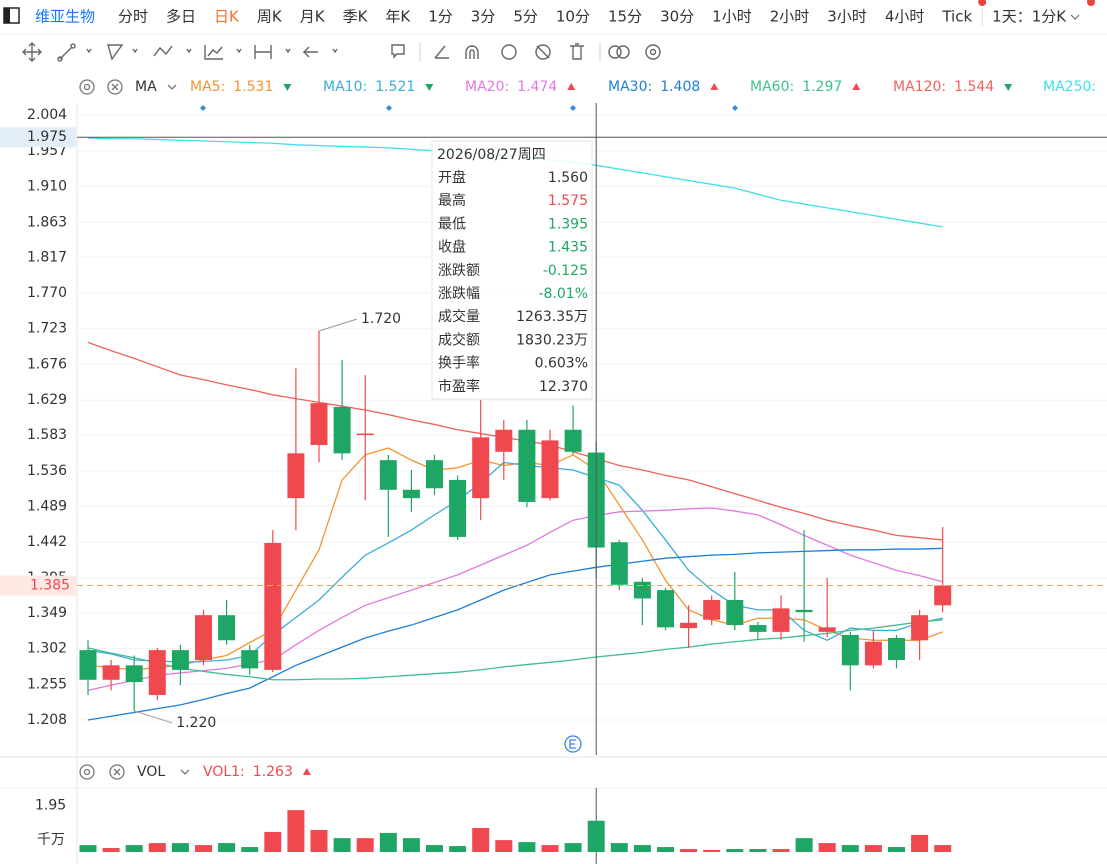 This screenshot has height=864, width=1107. I want to click on period-tab: 分时, so click(133, 17).